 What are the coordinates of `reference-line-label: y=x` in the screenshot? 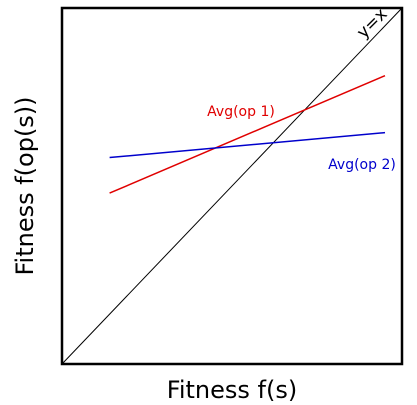 It's located at (372, 23).